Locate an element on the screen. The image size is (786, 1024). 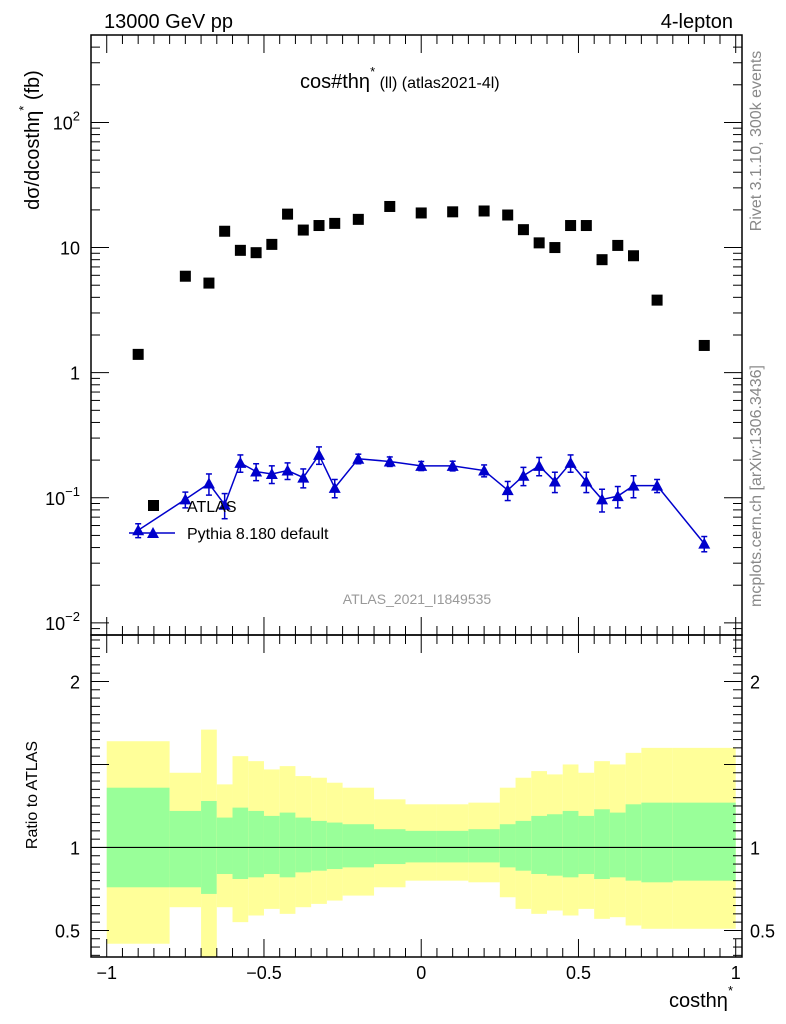
ratio-y-tick-label: 2 is located at coordinates (75, 682).